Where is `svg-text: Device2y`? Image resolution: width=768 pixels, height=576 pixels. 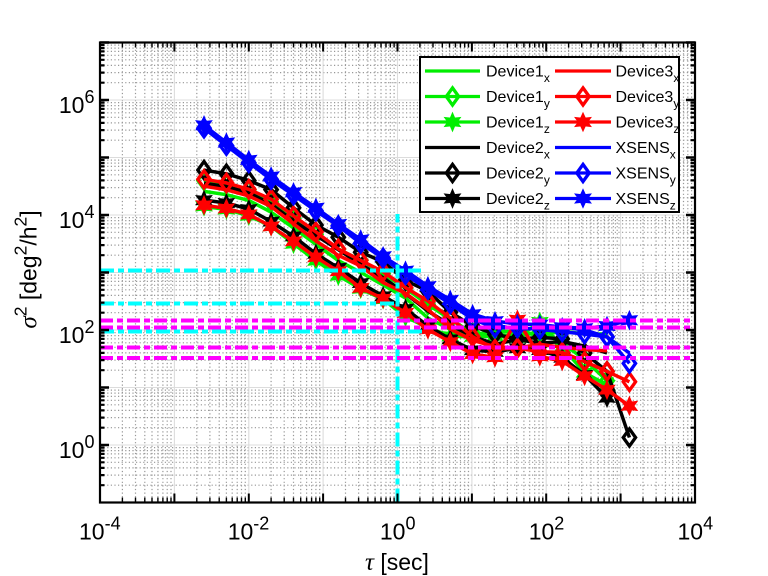
svg-text: Device2y is located at coordinates (518, 177).